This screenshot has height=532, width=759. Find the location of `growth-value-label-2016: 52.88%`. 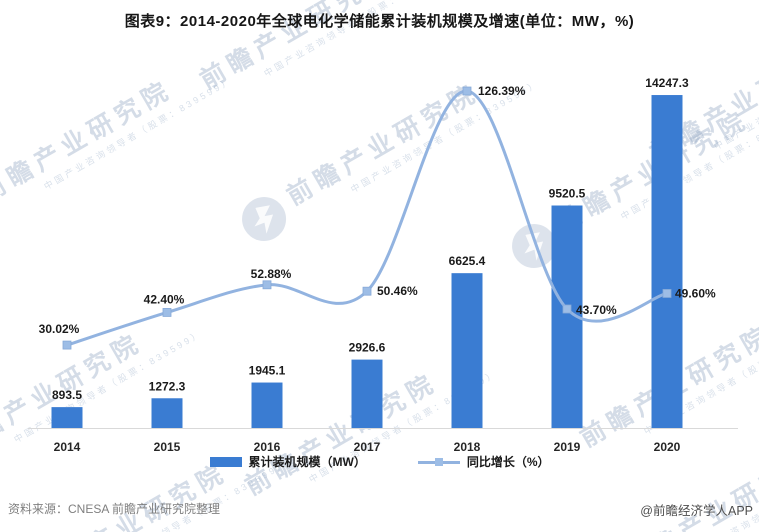

growth-value-label-2016: 52.88% is located at coordinates (271, 274).